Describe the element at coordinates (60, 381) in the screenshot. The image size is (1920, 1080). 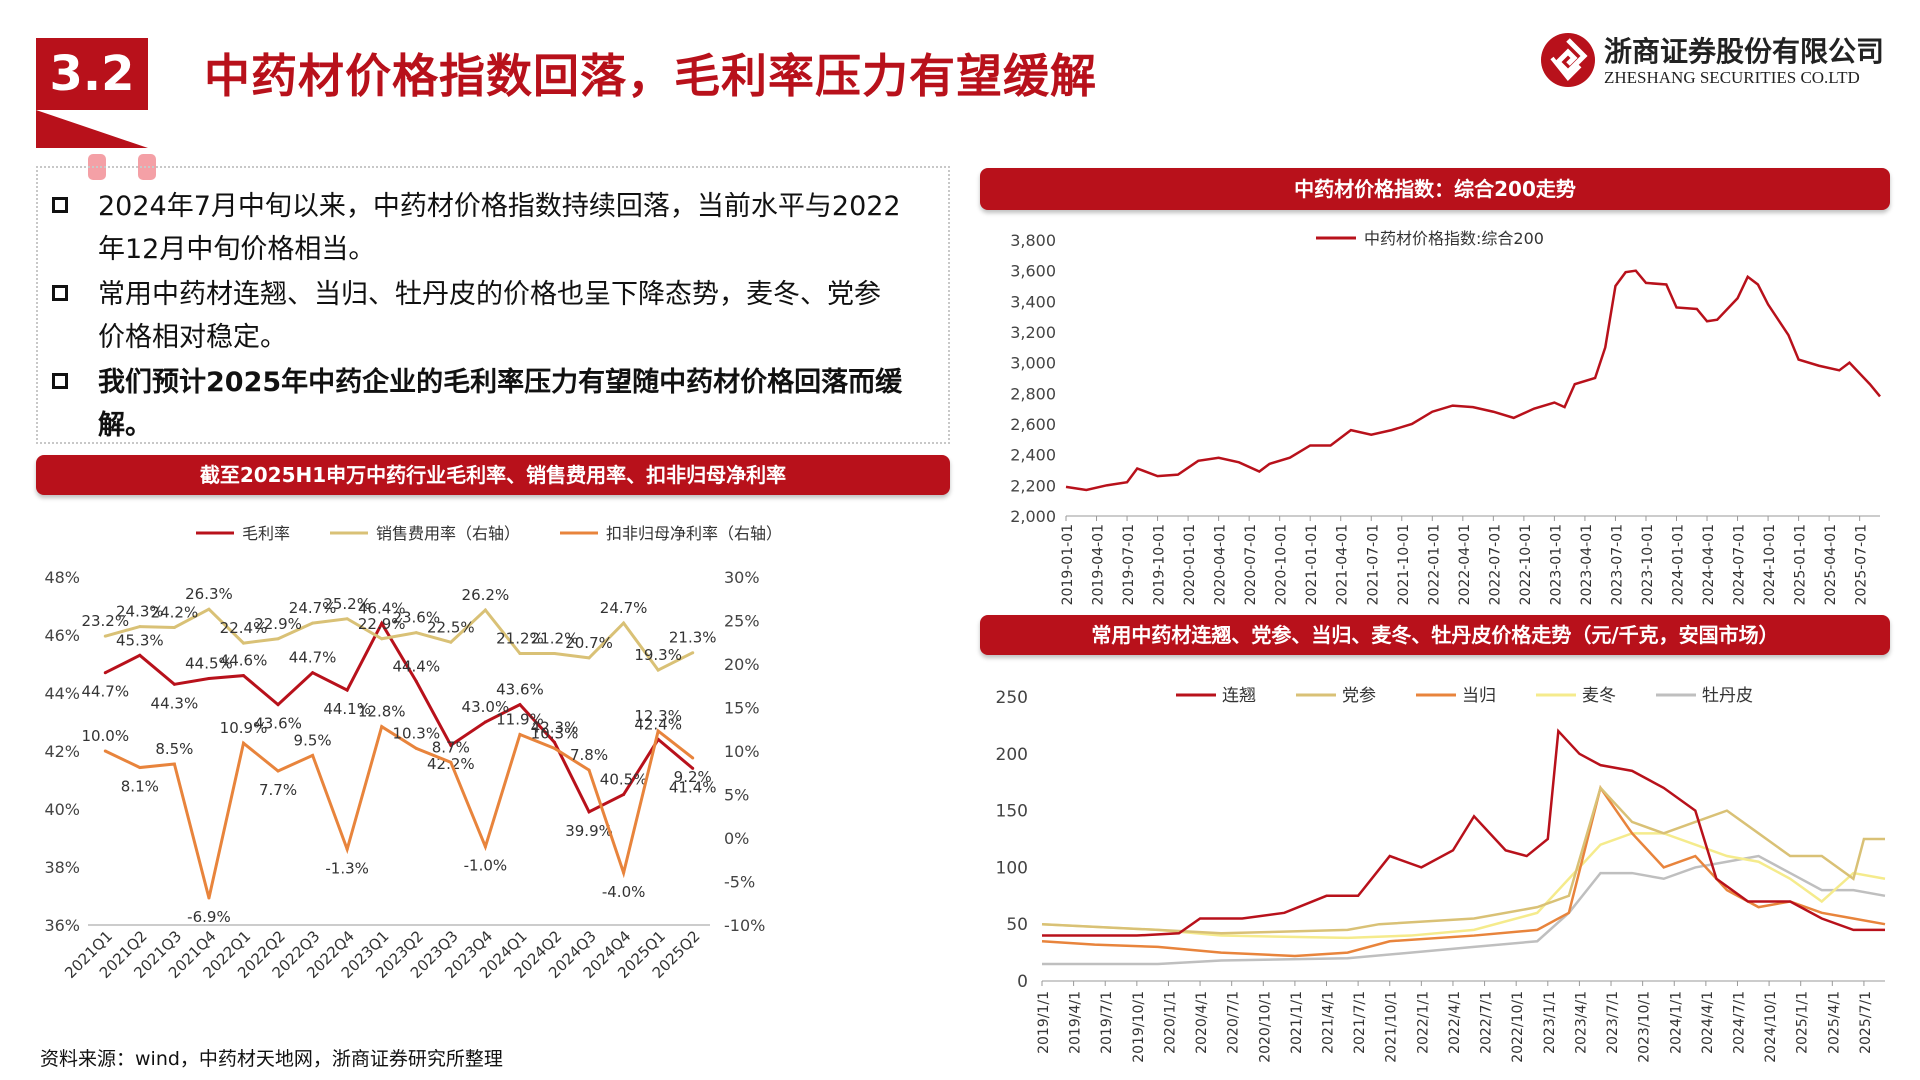
I see `square-bullet-icon` at that location.